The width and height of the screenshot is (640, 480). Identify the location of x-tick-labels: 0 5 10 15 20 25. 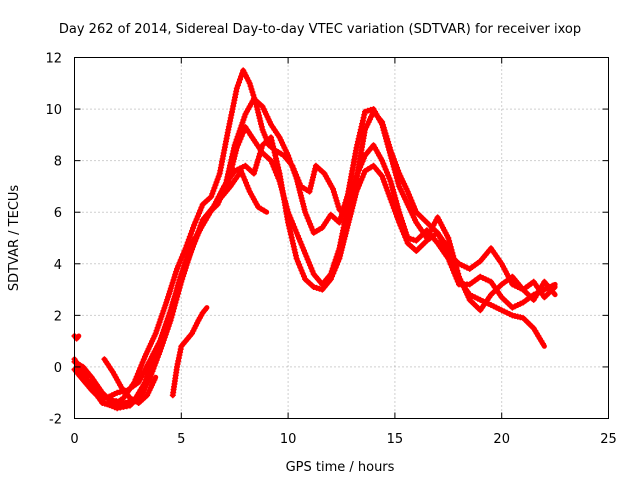
(343, 439).